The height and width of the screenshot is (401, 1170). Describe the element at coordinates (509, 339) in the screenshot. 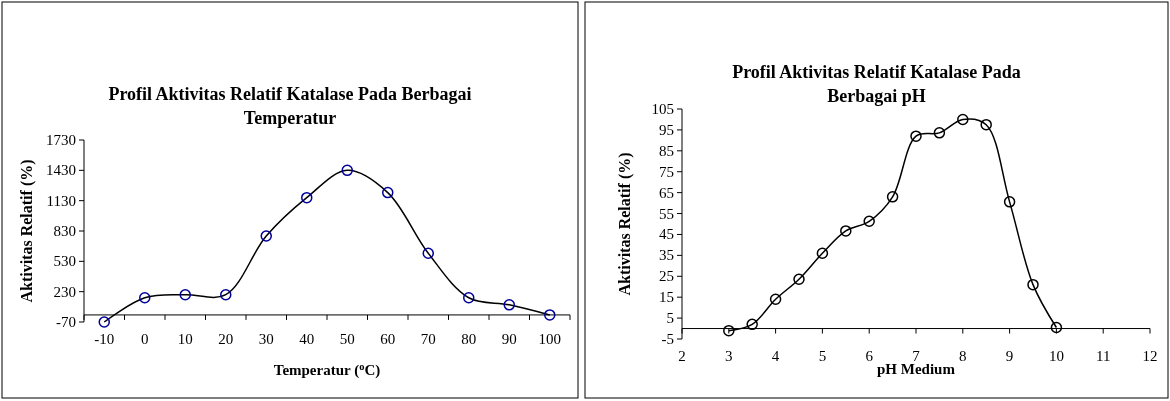

I see `x-tick-label: 90` at that location.